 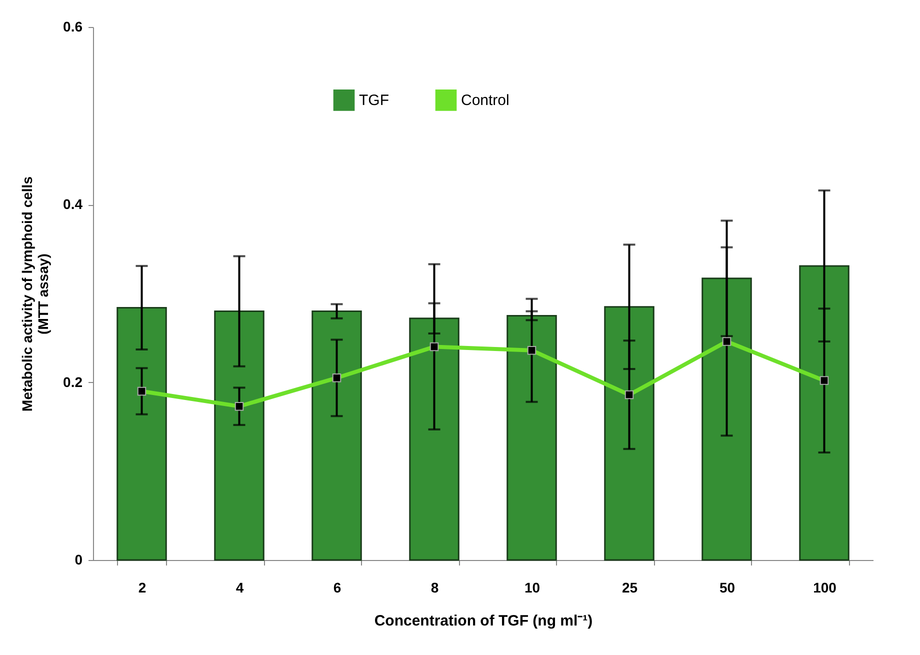 I want to click on x-tick-label: 10, so click(x=532, y=588).